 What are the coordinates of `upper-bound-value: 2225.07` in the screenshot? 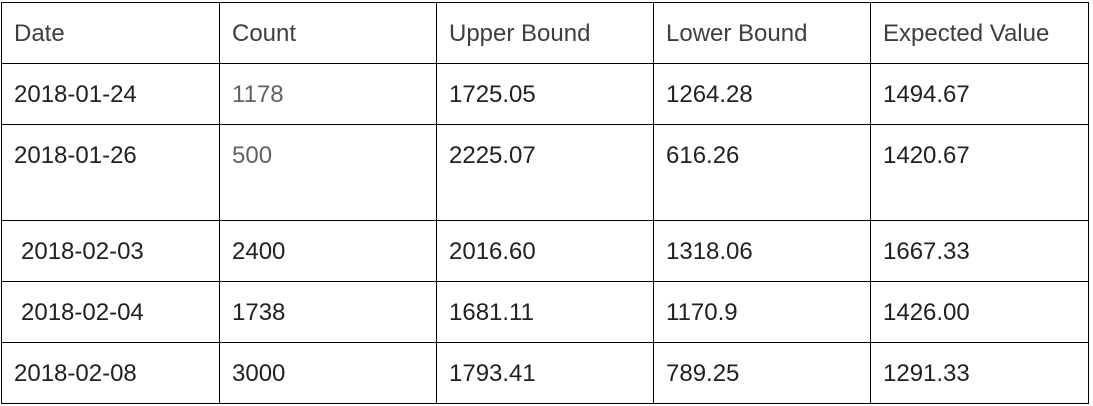 It's located at (492, 155).